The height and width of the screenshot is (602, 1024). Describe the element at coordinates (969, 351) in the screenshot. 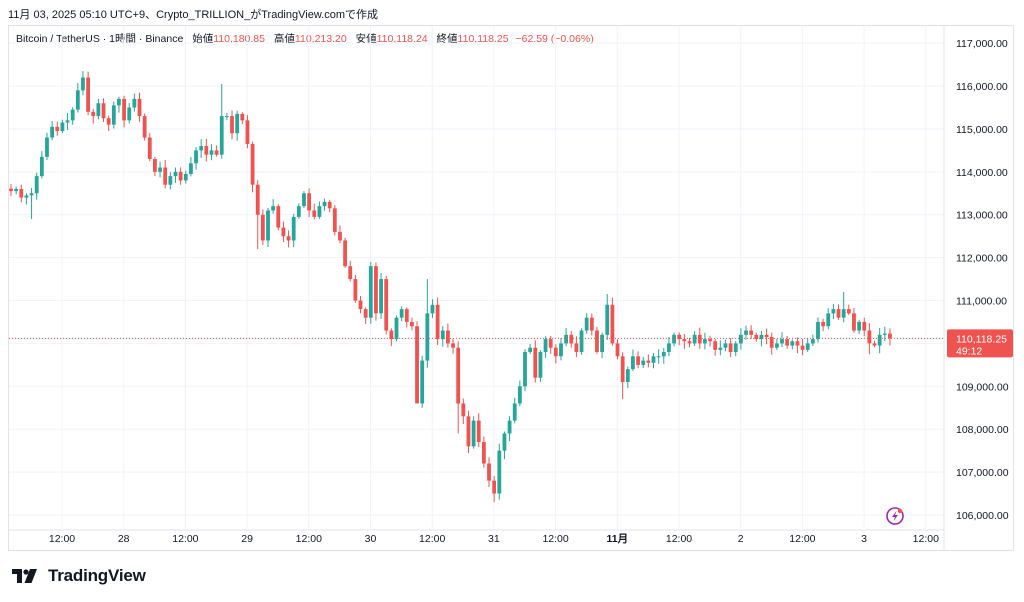

I see `price-tag-countdown: 49:12` at that location.